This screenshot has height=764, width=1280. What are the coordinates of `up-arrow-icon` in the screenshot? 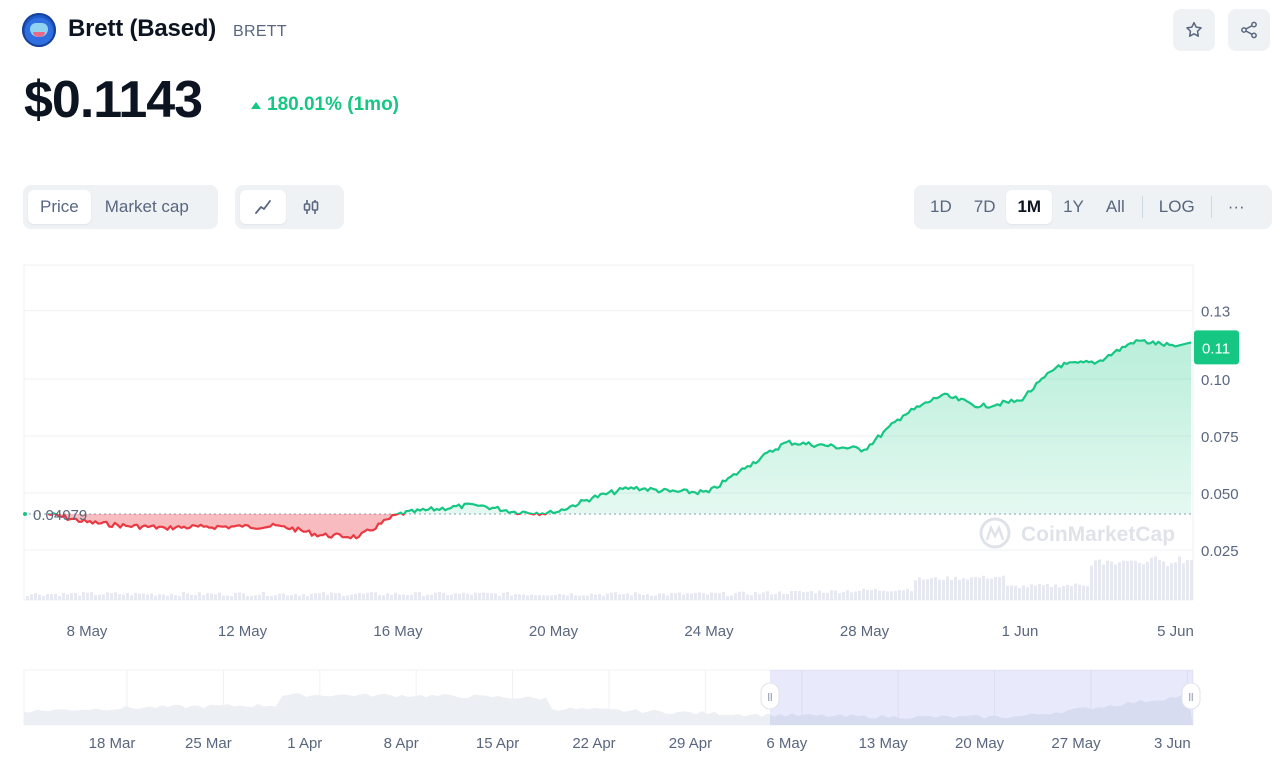 It's located at (256, 105).